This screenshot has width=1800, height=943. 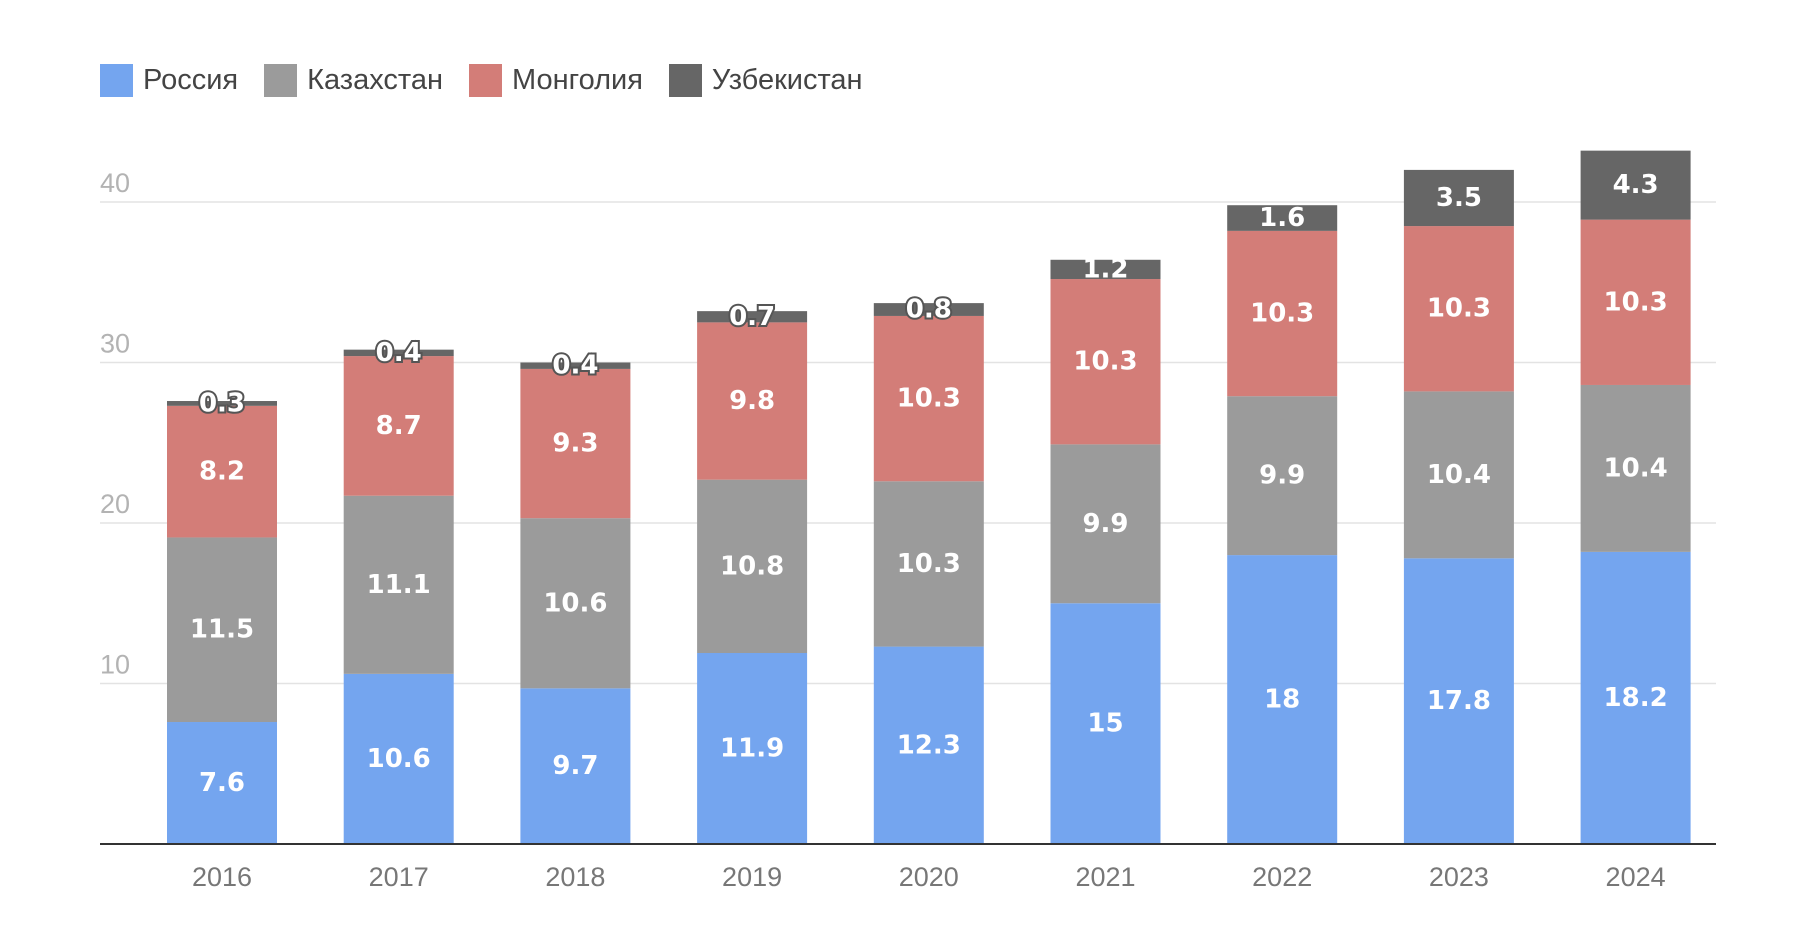 I want to click on data-label-2016-series-1: 11.5, so click(x=222, y=630).